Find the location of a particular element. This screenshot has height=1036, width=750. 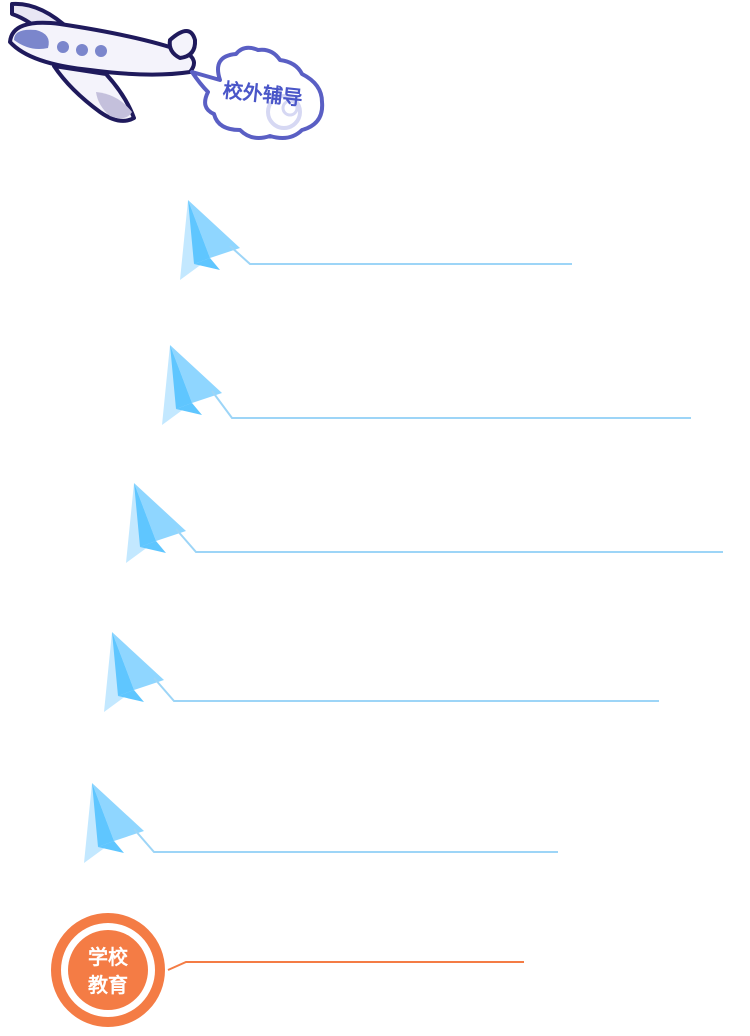

badge-line-2: 教育 is located at coordinates (108, 985).